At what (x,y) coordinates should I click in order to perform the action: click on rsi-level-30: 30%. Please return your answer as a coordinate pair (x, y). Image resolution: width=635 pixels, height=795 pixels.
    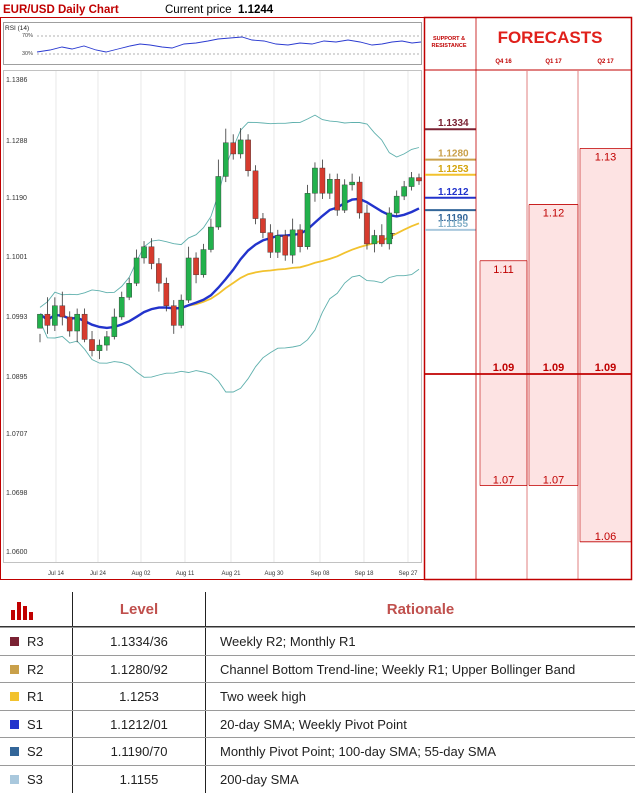
    Looking at the image, I should click on (27, 54).